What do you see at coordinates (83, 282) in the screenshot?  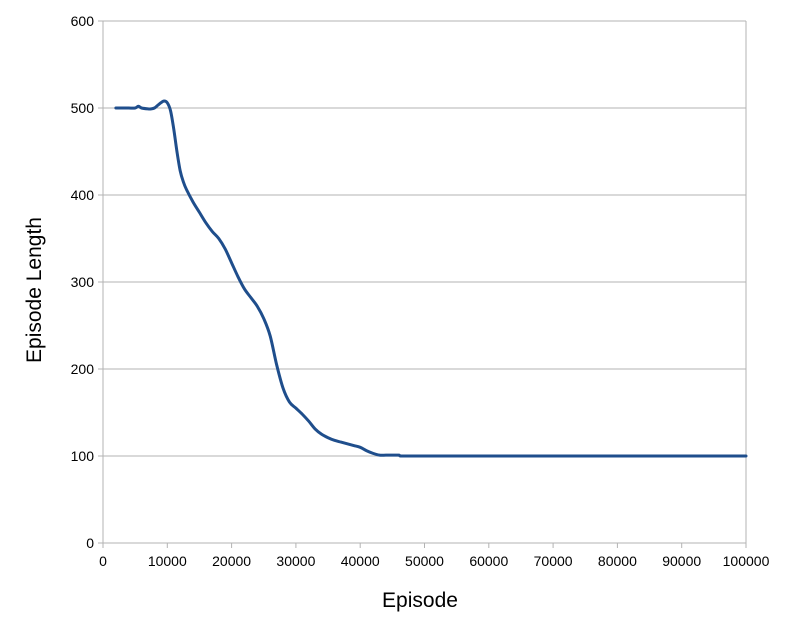 I see `y-tick-label: 300` at bounding box center [83, 282].